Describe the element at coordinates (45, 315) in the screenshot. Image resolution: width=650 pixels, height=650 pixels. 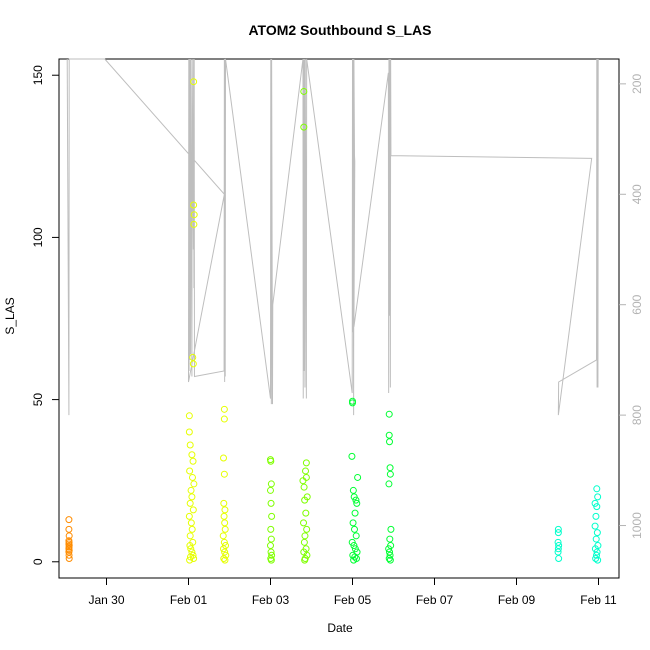
I see `y-axis-left: 0 50 100 150` at that location.